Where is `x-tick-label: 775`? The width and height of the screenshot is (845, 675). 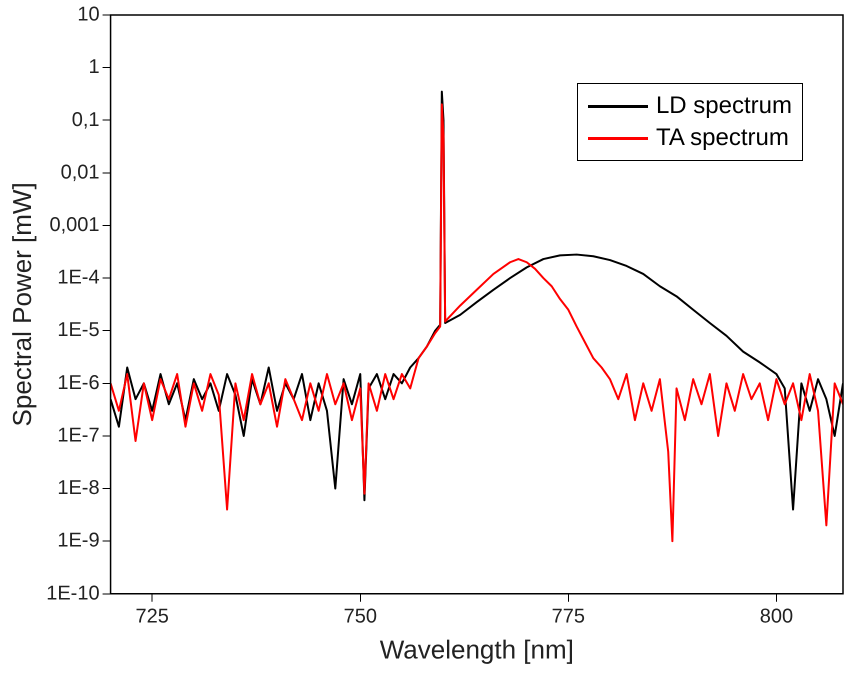 x-tick-label: 775 is located at coordinates (569, 616).